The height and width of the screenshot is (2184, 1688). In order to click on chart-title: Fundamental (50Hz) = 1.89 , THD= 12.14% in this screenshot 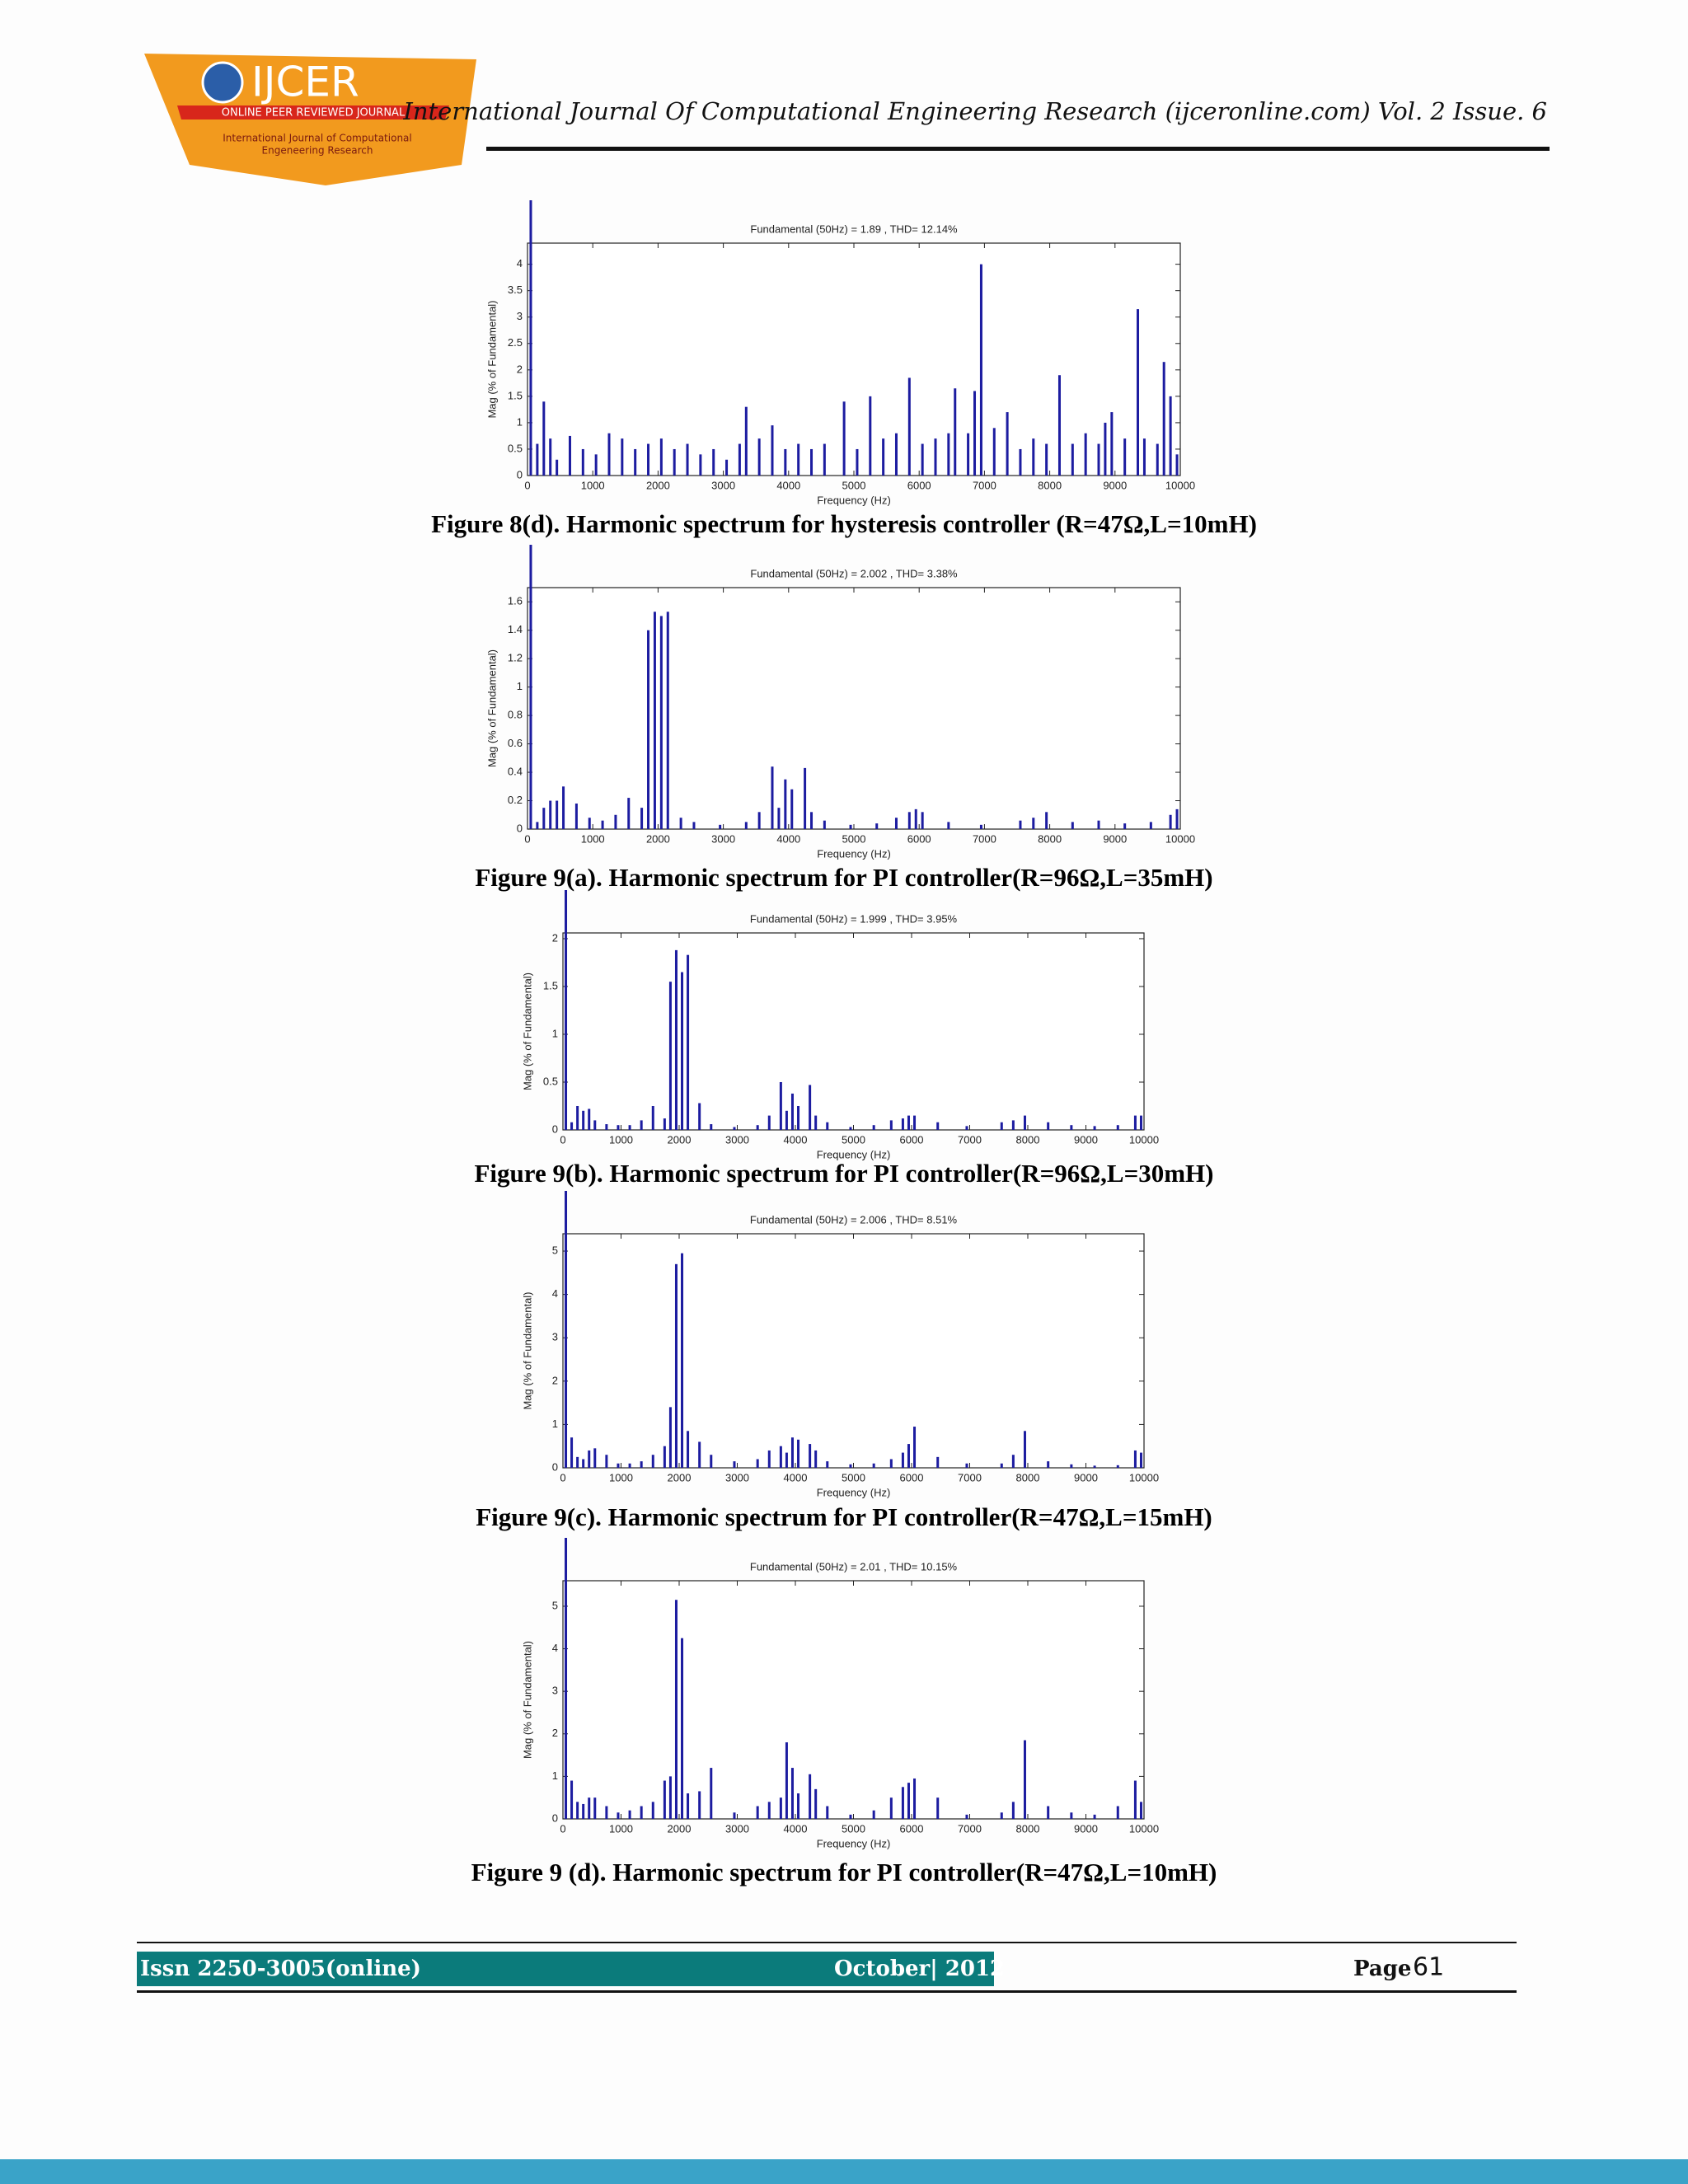, I will do `click(854, 229)`.